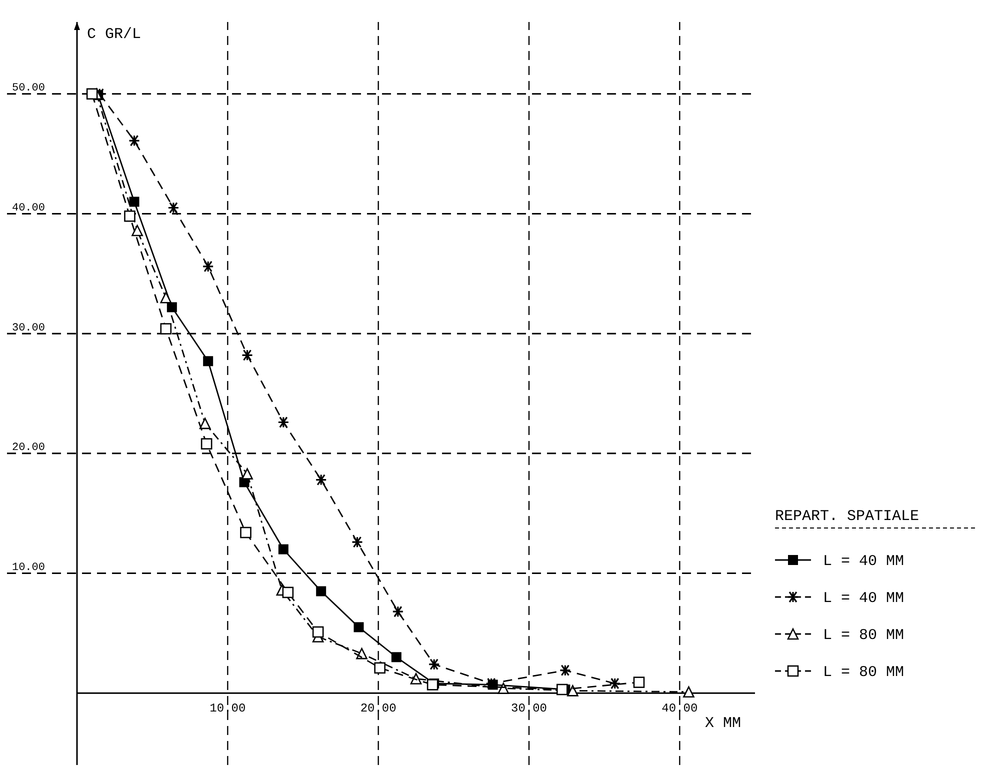 The width and height of the screenshot is (981, 769). Describe the element at coordinates (28, 448) in the screenshot. I see `y-tick-label: 20.00` at that location.